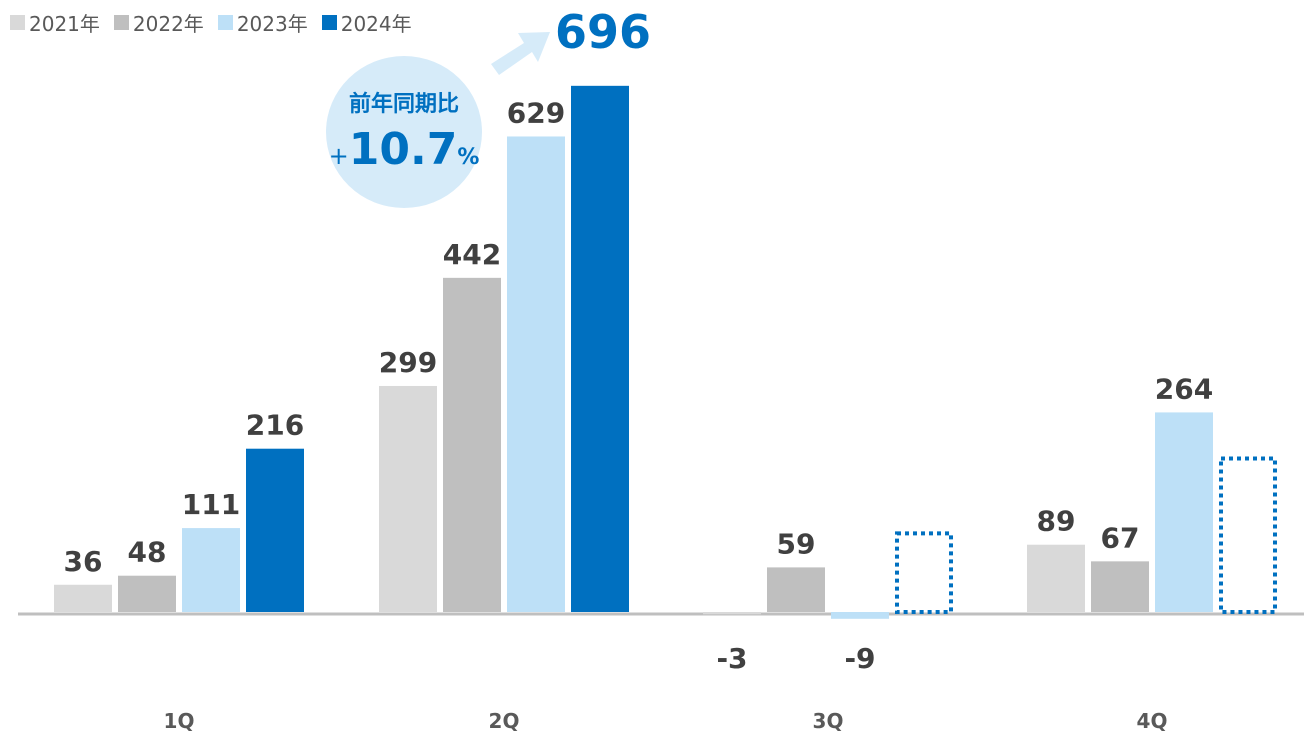 This screenshot has width=1304, height=732. I want to click on data-label-2022年-2Q: 442, so click(472, 254).